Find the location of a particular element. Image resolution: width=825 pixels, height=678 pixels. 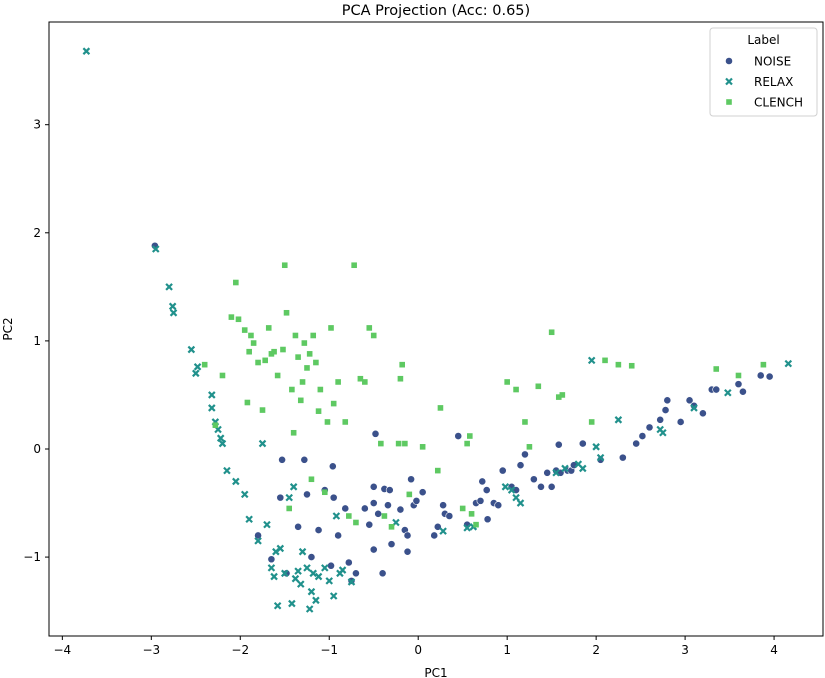

legend-marker-relax is located at coordinates (729, 81).